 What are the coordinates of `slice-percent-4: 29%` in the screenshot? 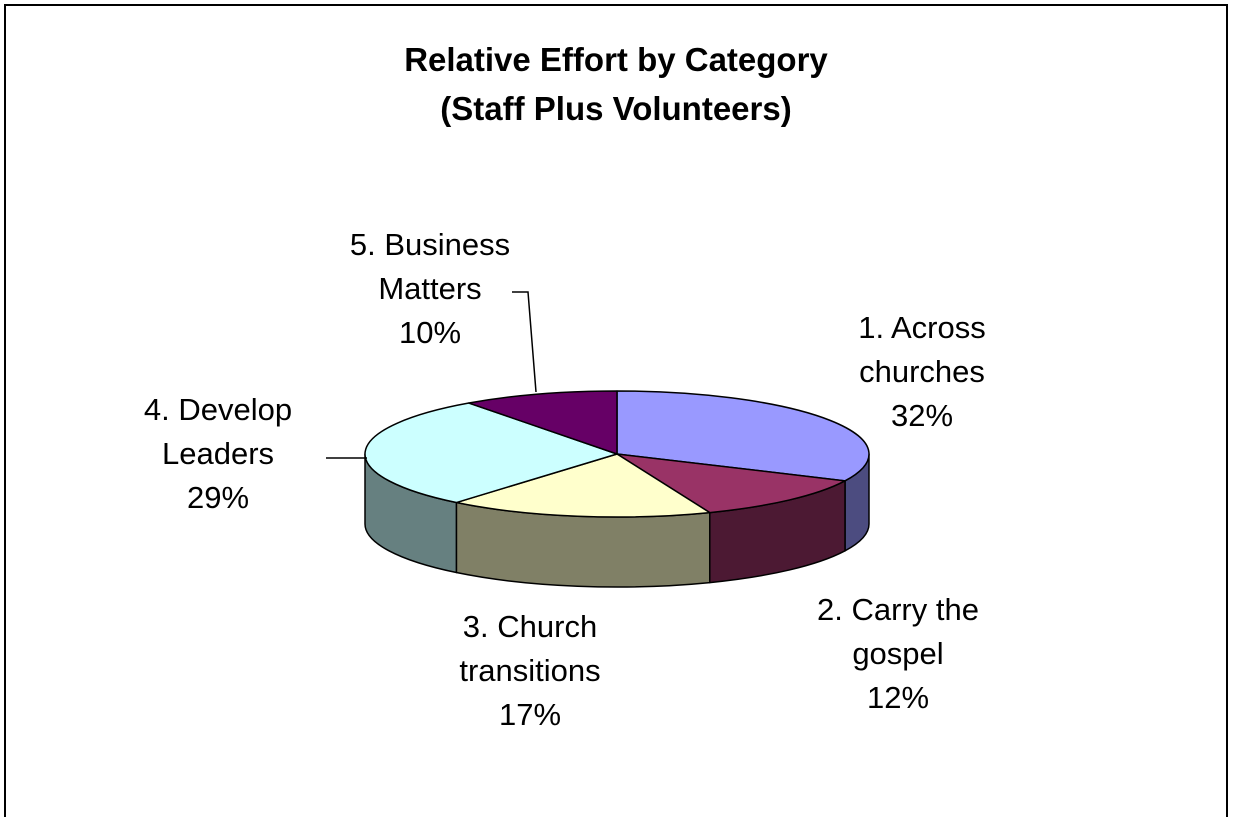 It's located at (218, 497).